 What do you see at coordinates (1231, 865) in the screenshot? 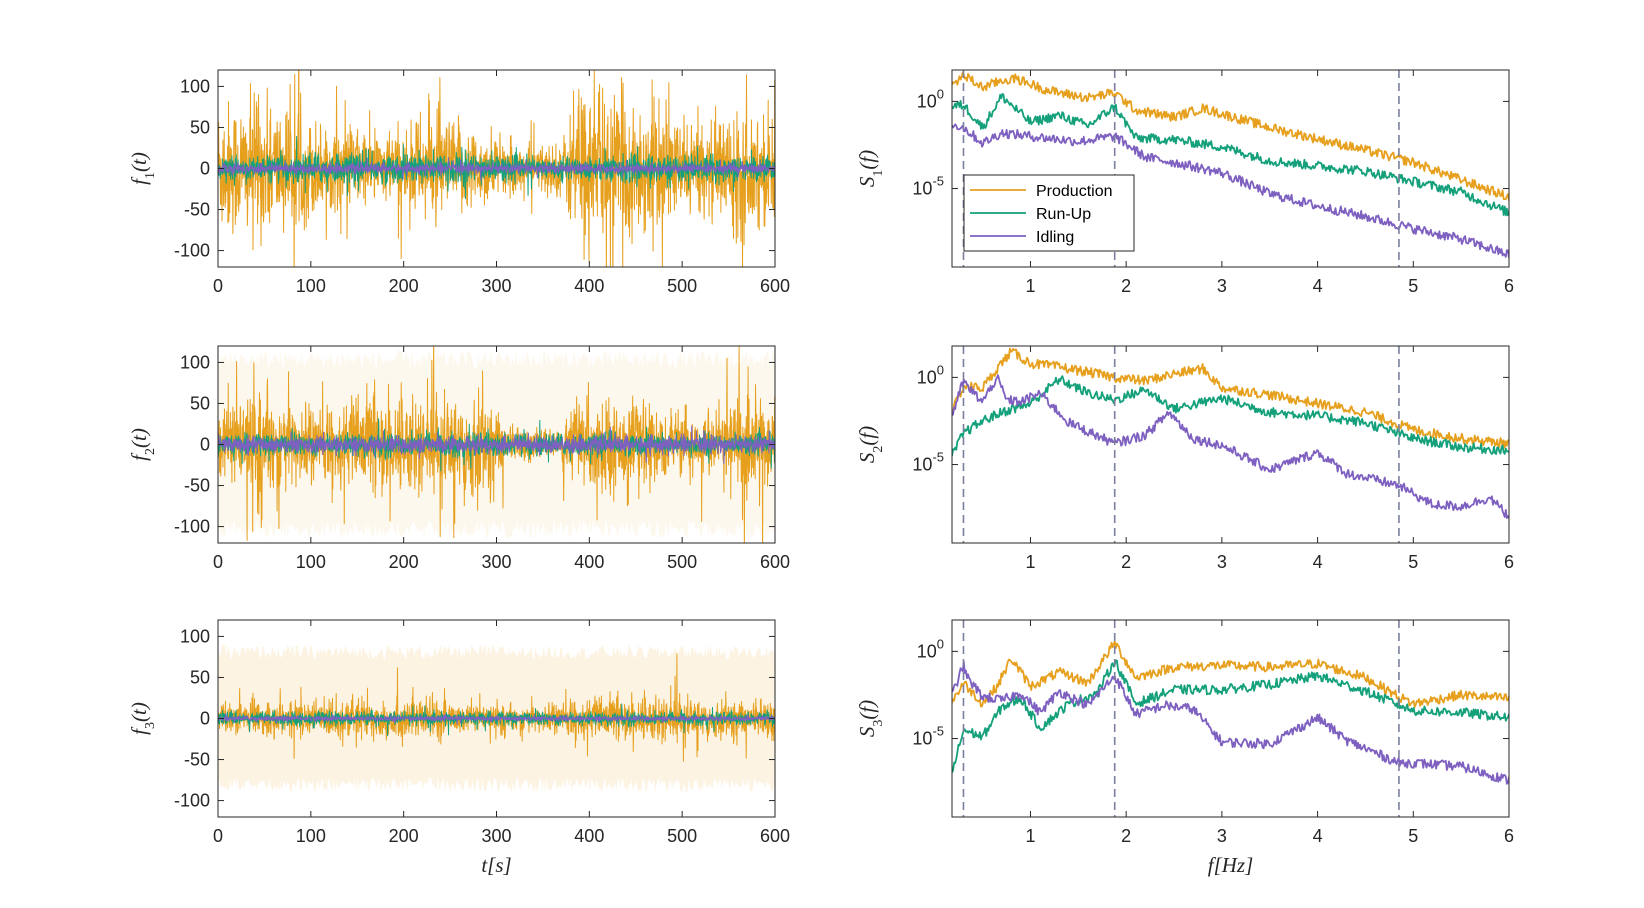
I see `x-axis-label: f[Hz]` at bounding box center [1231, 865].